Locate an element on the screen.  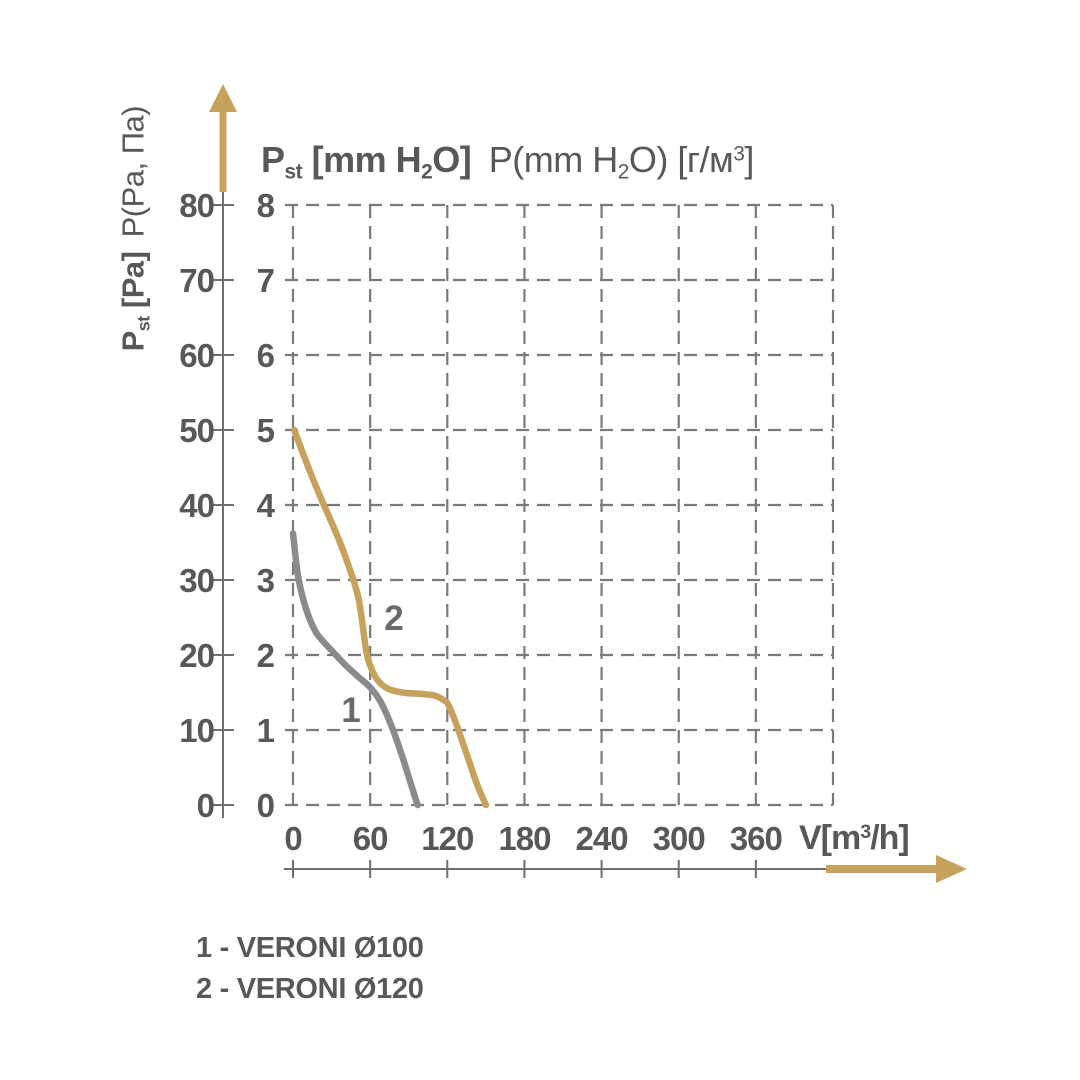
x-tick-label: 0 is located at coordinates (292, 838).